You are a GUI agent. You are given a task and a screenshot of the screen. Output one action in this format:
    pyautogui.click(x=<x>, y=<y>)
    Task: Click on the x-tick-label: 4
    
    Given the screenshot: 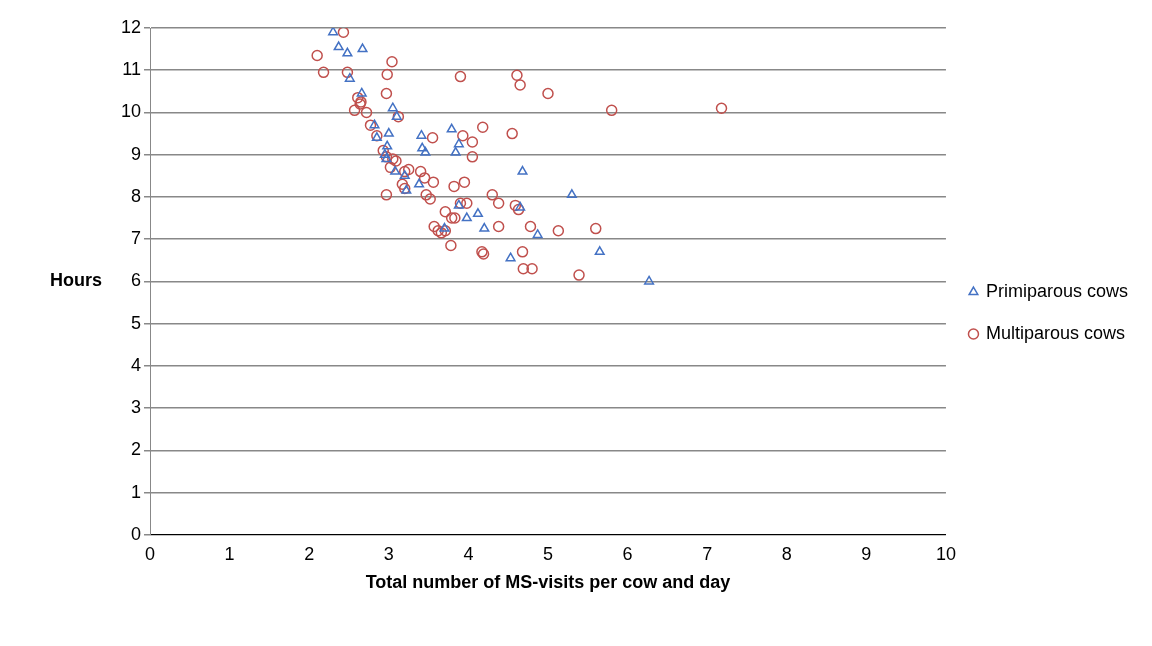 What is the action you would take?
    pyautogui.click(x=468, y=553)
    